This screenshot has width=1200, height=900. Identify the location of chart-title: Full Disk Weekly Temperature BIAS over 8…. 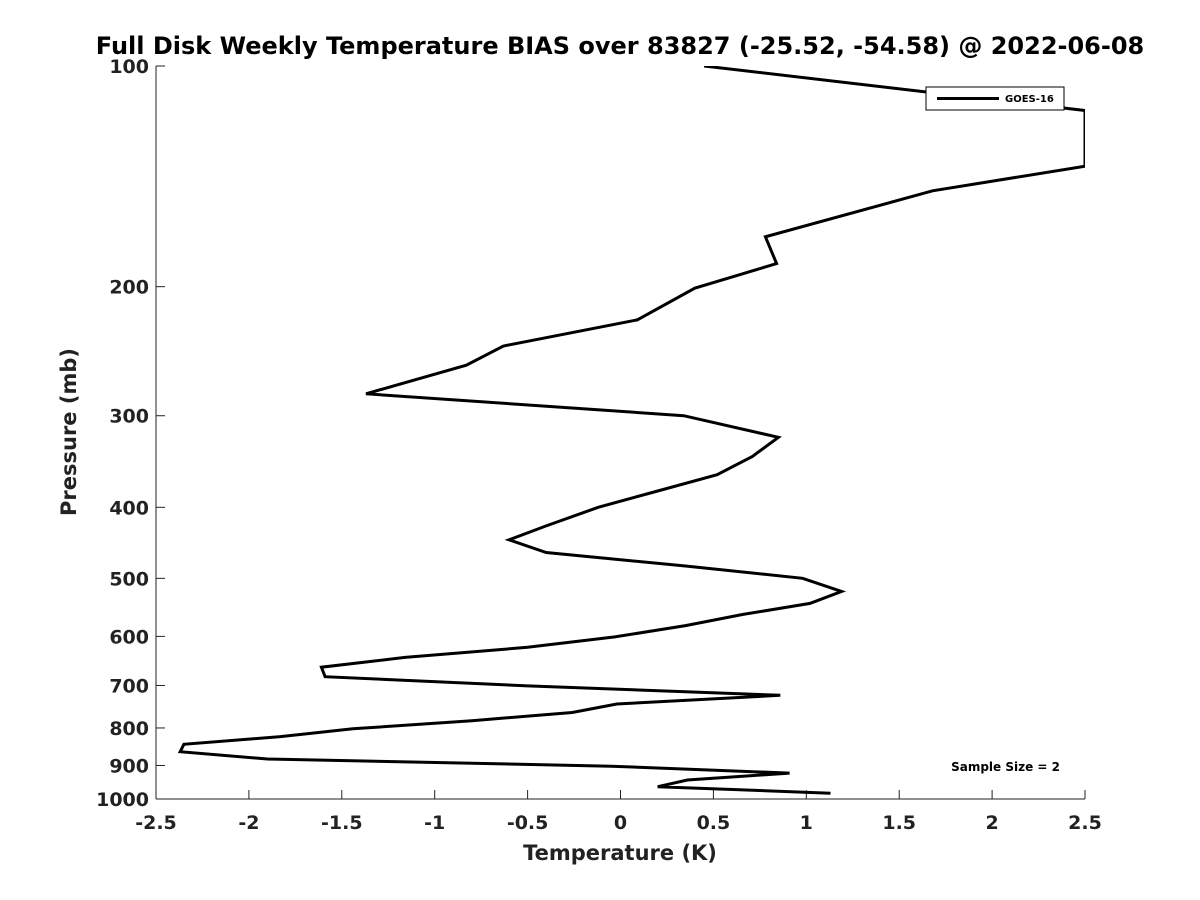
(620, 46).